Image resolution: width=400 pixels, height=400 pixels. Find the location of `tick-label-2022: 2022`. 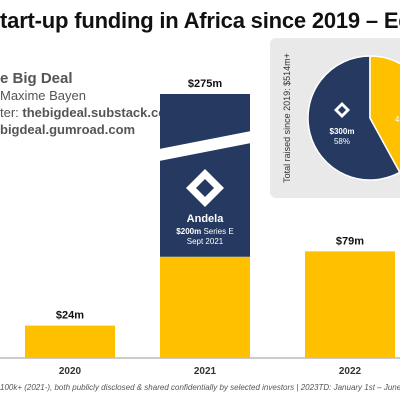

tick-label-2022: 2022 is located at coordinates (350, 371).